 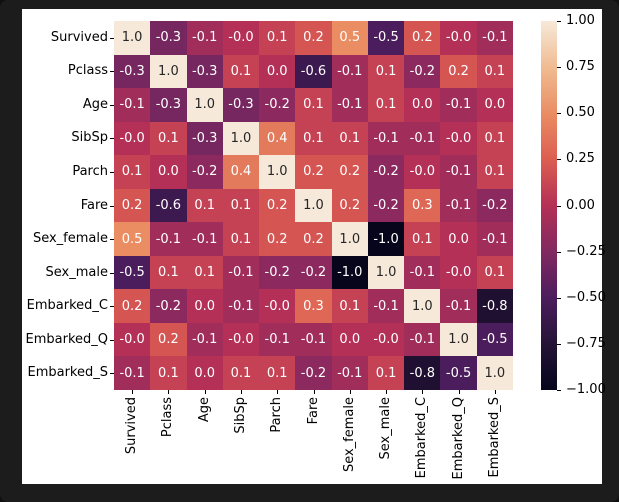 I want to click on heatmap-cell: -0.8, so click(x=422, y=373).